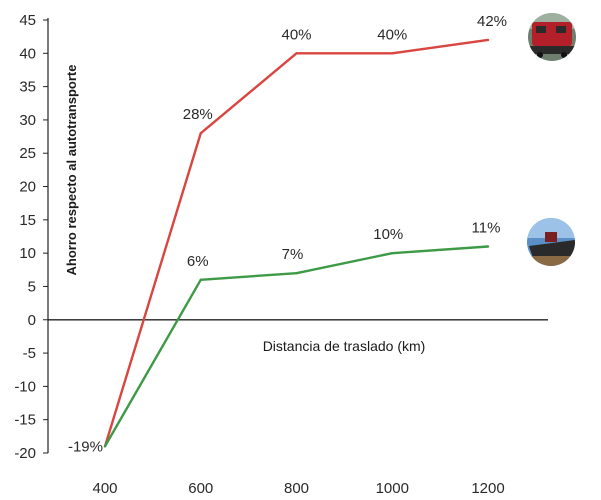  Describe the element at coordinates (25, 453) in the screenshot. I see `y-tick-label: -20` at that location.